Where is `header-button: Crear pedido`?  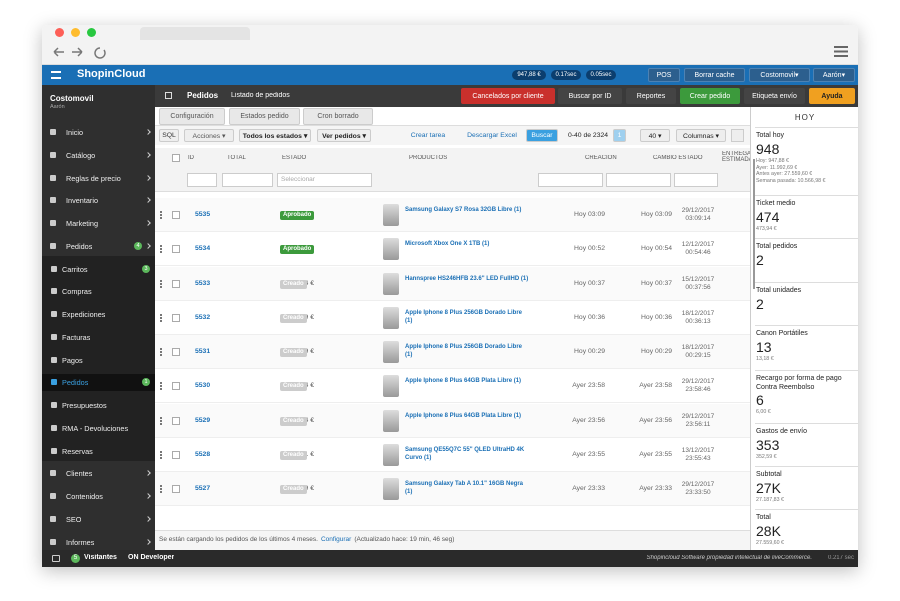 header-button: Crear pedido is located at coordinates (710, 96).